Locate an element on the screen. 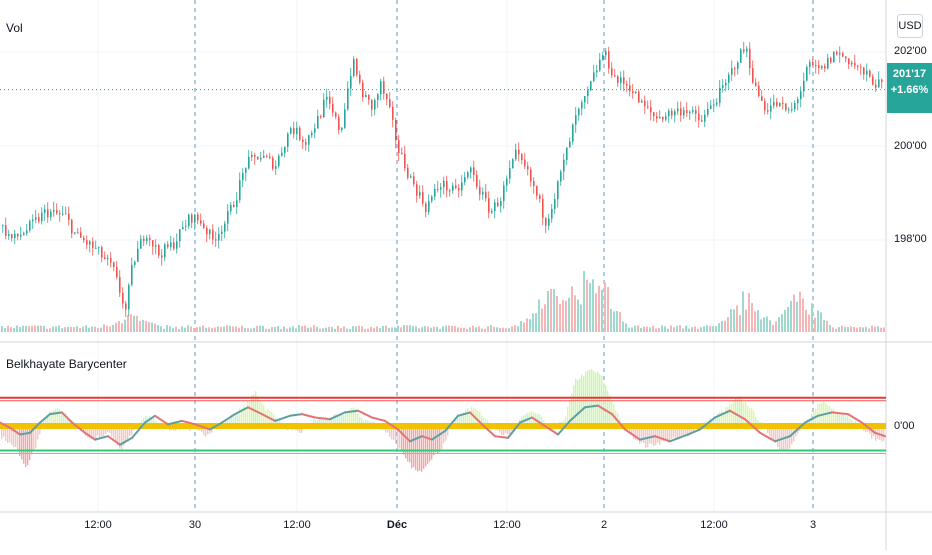 This screenshot has height=555, width=932. indicator-title: Belkhayate Barycenter is located at coordinates (66, 364).